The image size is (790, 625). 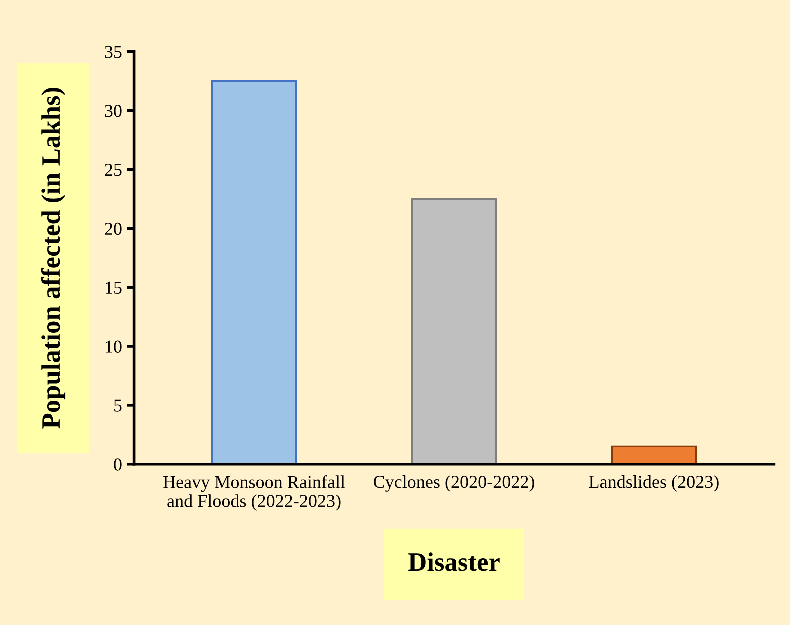 What do you see at coordinates (114, 288) in the screenshot?
I see `y-tick-label: 15` at bounding box center [114, 288].